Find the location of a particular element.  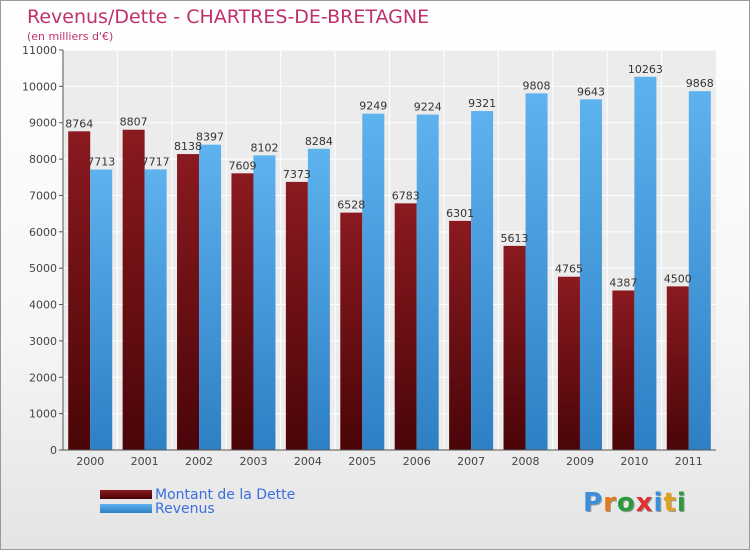

data-label-revenus: 8397 is located at coordinates (210, 137).